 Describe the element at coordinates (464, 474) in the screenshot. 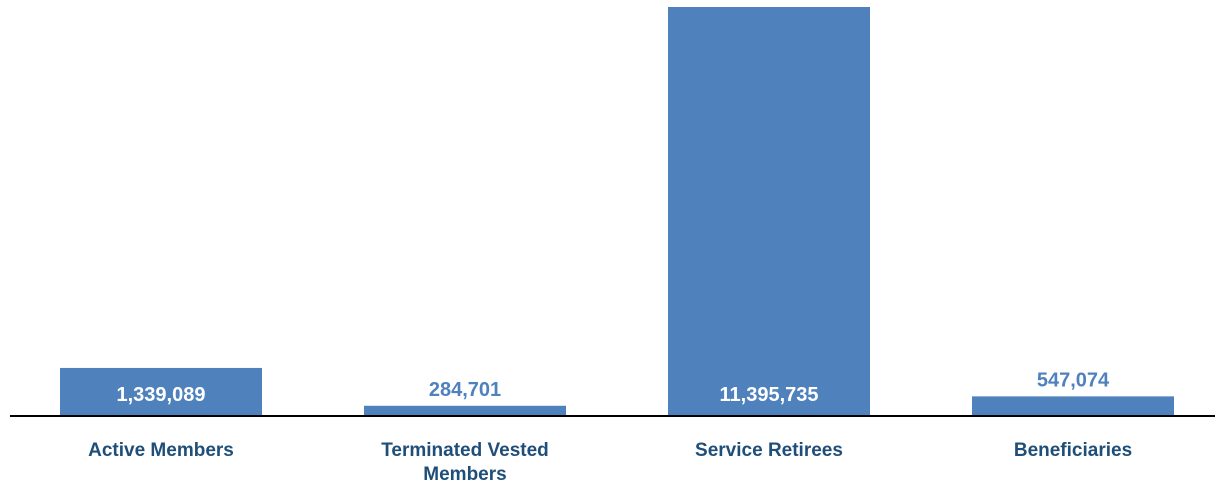

I see `category-label-2-line-2: Members` at that location.